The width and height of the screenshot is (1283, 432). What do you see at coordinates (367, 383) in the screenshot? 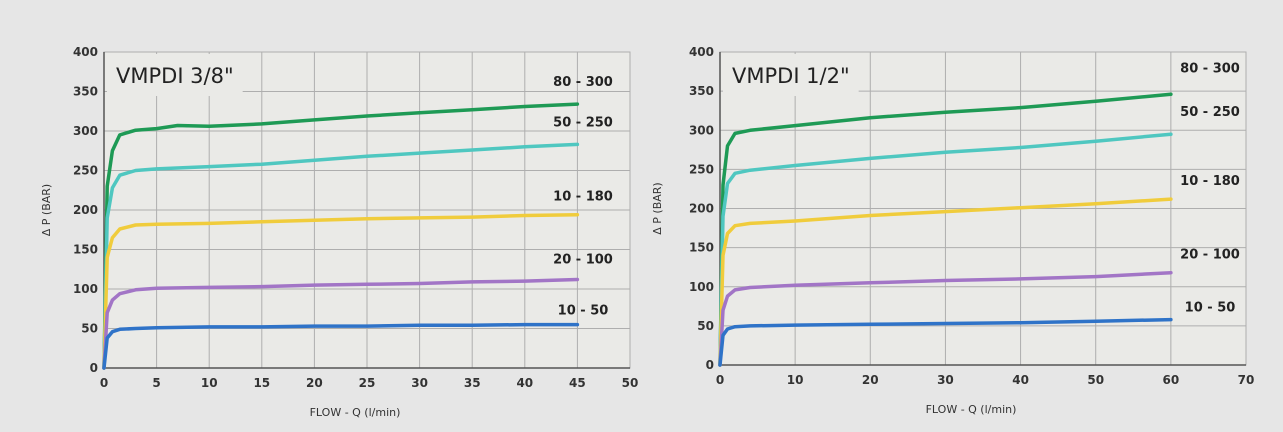
I see `x-tick-label: 25` at bounding box center [367, 383].